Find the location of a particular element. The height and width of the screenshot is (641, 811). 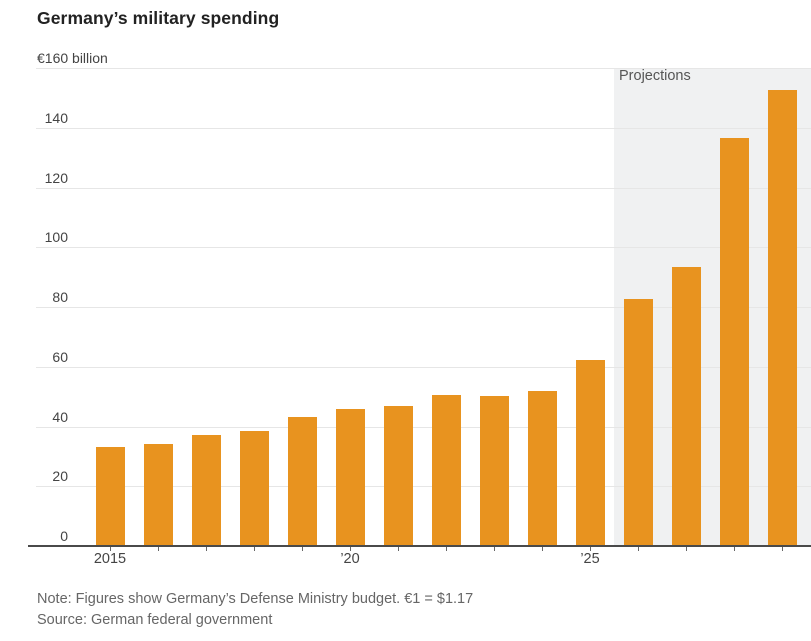

bar-2027 is located at coordinates (686, 406).